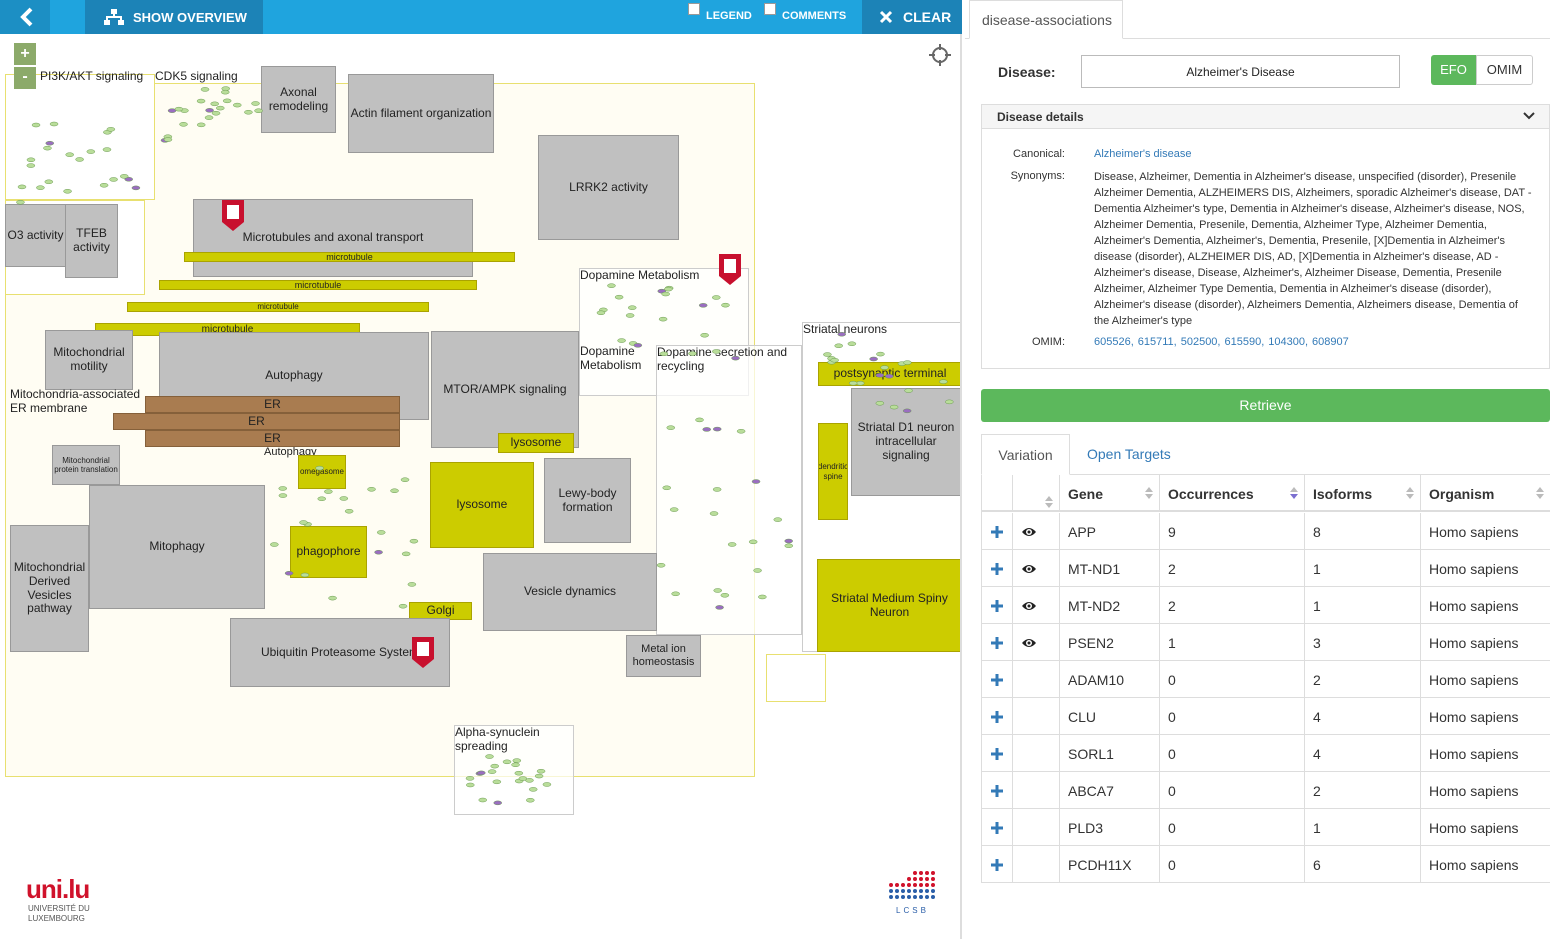 Image resolution: width=1550 pixels, height=939 pixels. What do you see at coordinates (421, 113) in the screenshot?
I see `pathway-box: Actin filament organization` at bounding box center [421, 113].